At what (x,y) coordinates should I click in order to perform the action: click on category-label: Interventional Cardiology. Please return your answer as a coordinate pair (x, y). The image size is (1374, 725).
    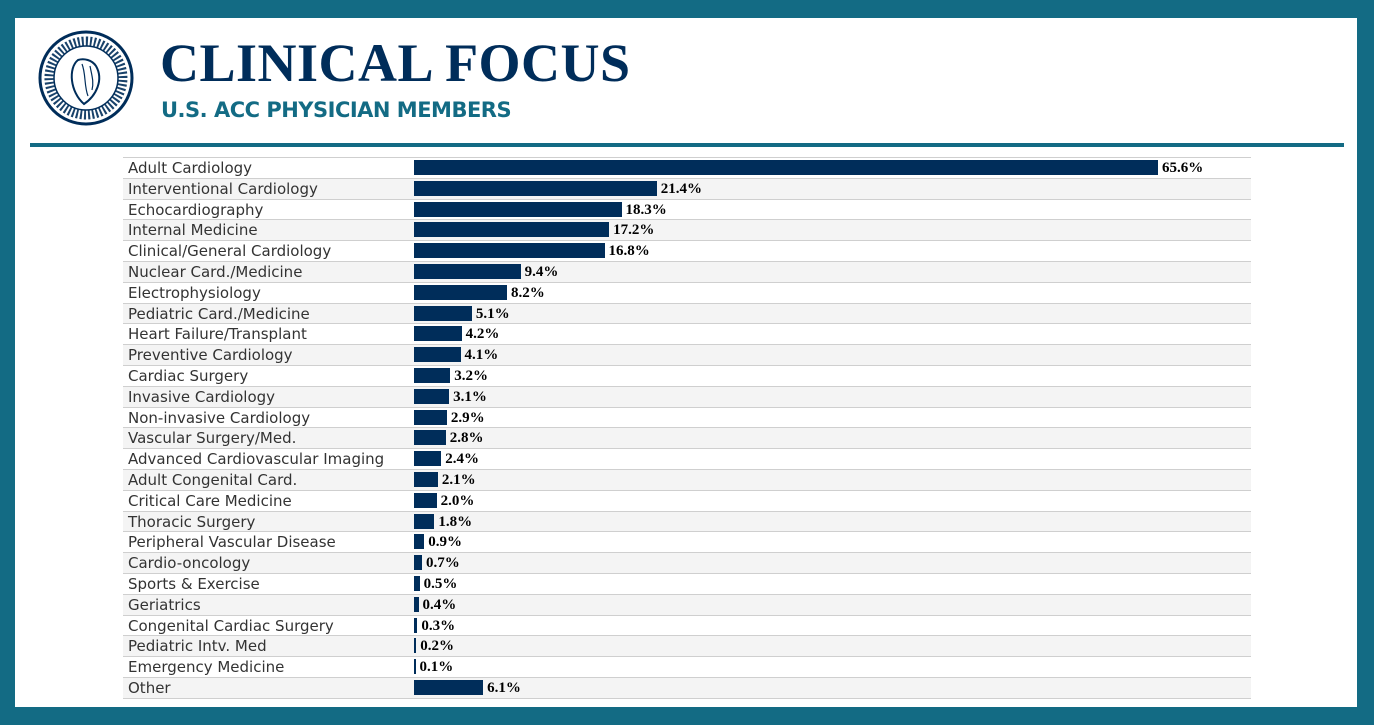
    Looking at the image, I should click on (223, 188).